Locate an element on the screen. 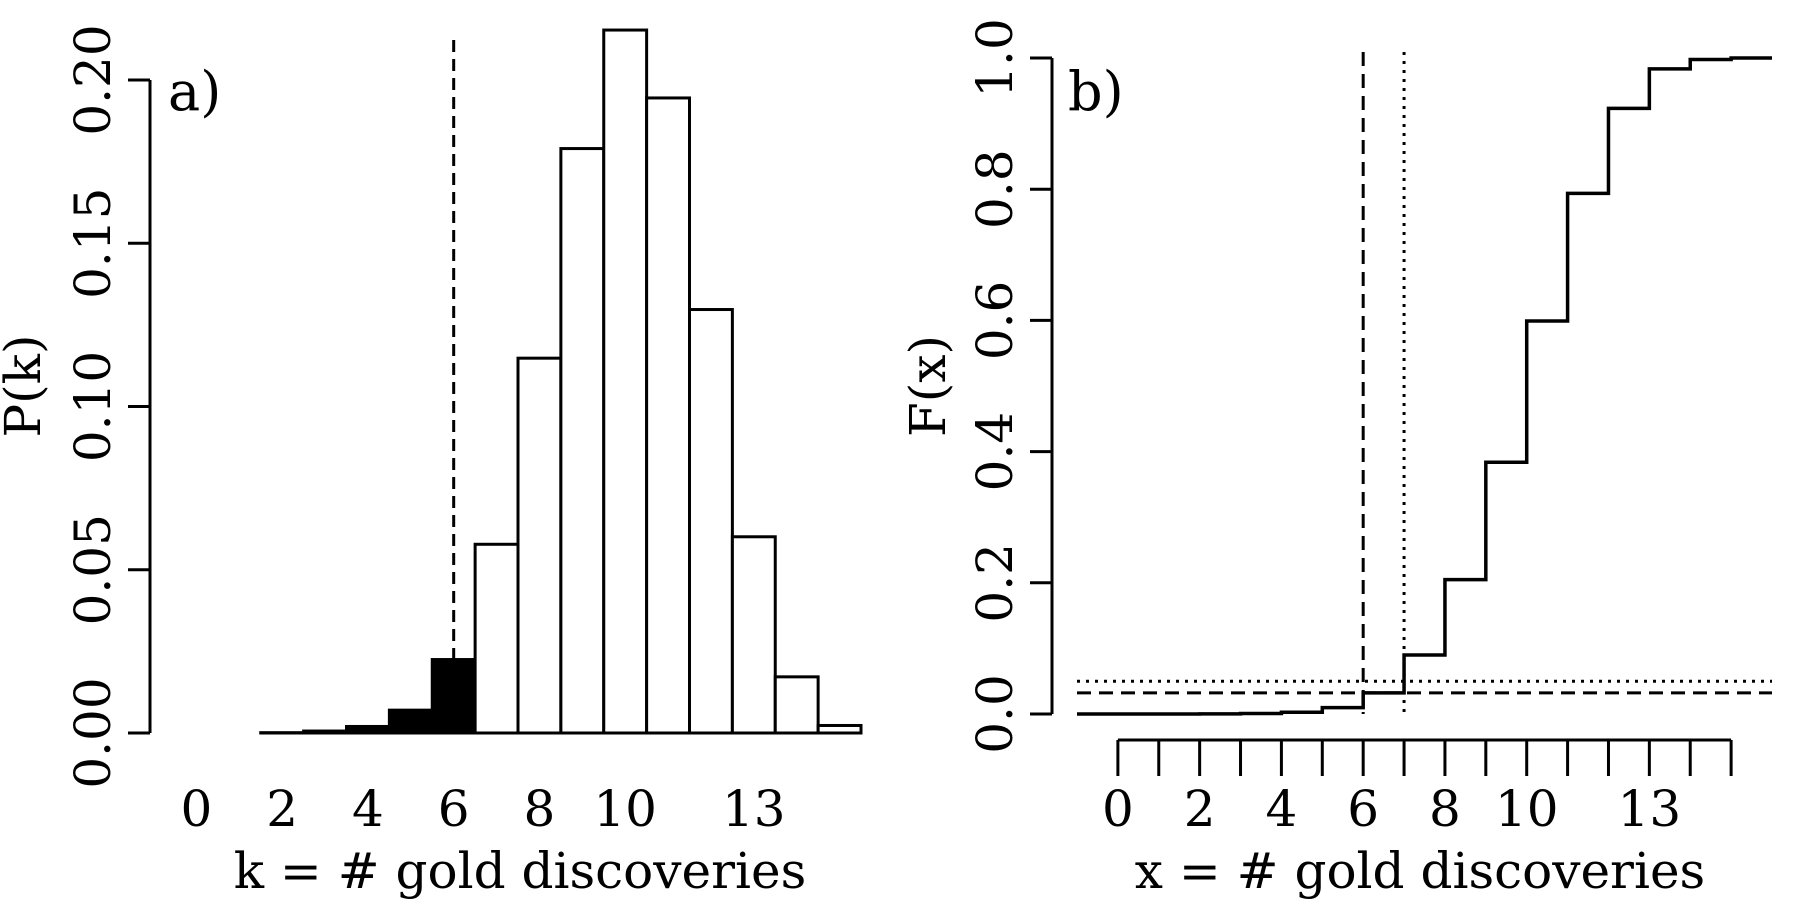 The height and width of the screenshot is (900, 1800). panel-b-x-tick-label: 10 is located at coordinates (1527, 809).